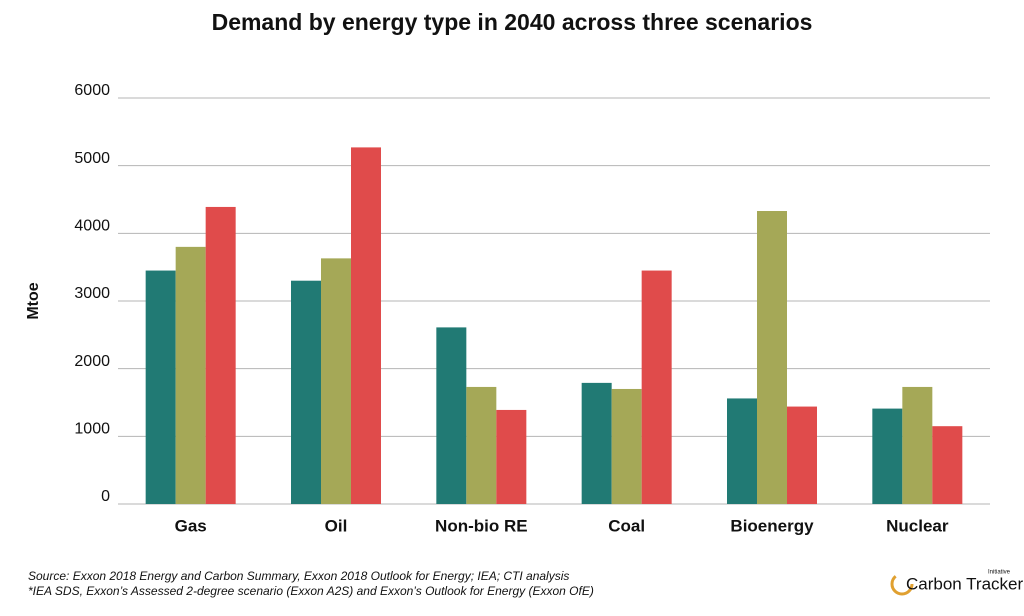 The image size is (1024, 616). What do you see at coordinates (917, 525) in the screenshot?
I see `x-tick-label: Nuclear` at bounding box center [917, 525].